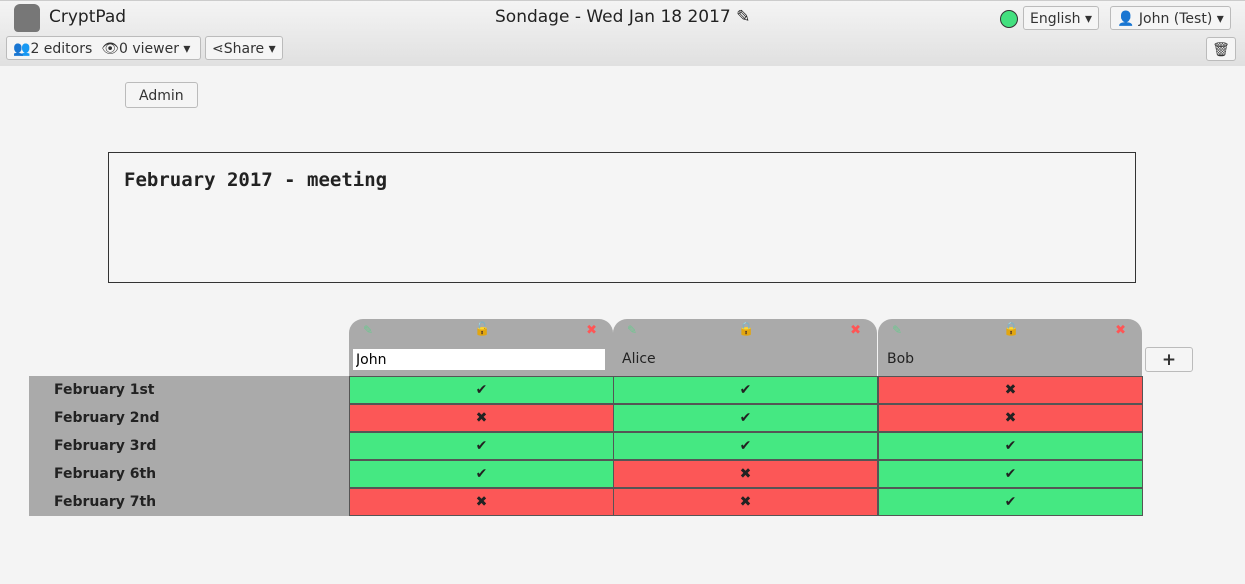 The height and width of the screenshot is (584, 1245). What do you see at coordinates (61, 49) in the screenshot?
I see `editors-count: 2 editors` at bounding box center [61, 49].